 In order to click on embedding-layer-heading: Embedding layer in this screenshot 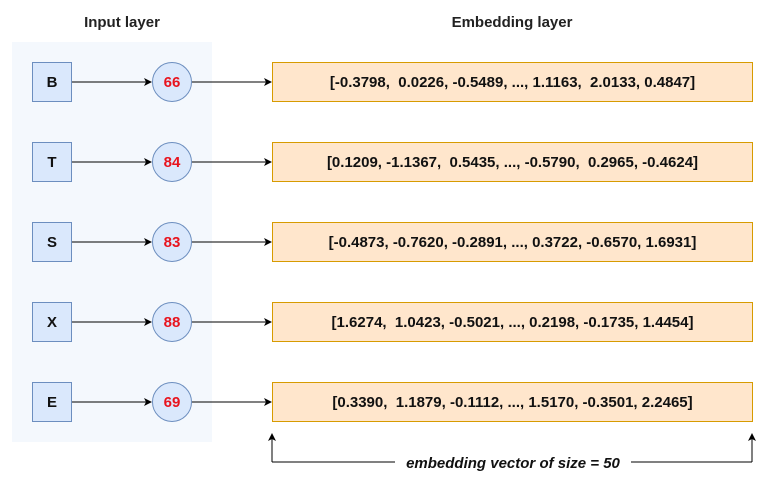, I will do `click(512, 22)`.